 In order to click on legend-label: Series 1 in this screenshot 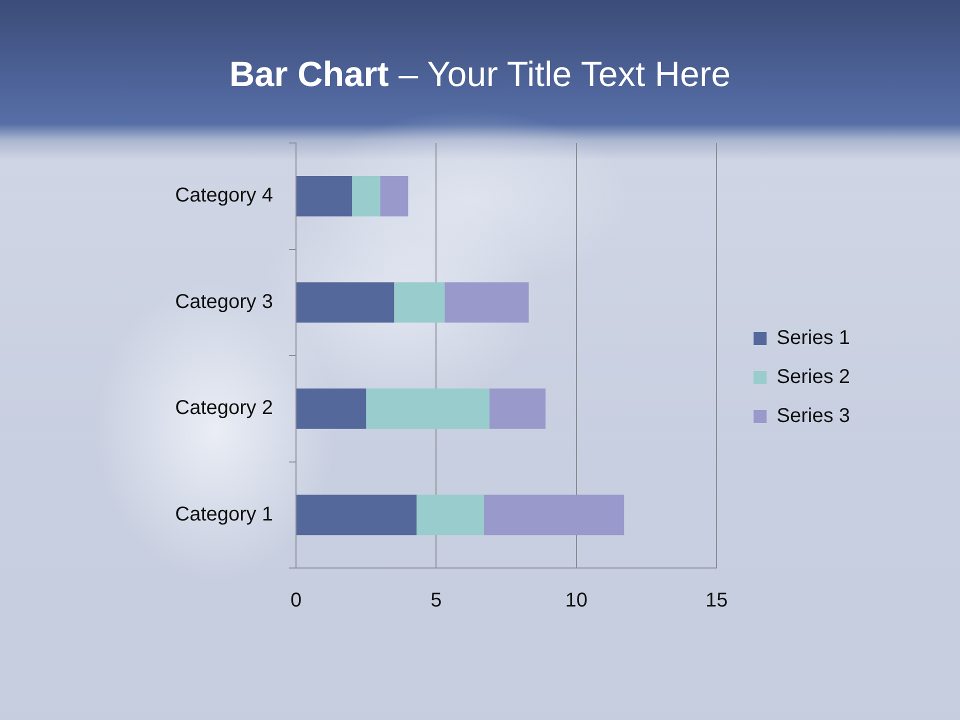, I will do `click(813, 338)`.